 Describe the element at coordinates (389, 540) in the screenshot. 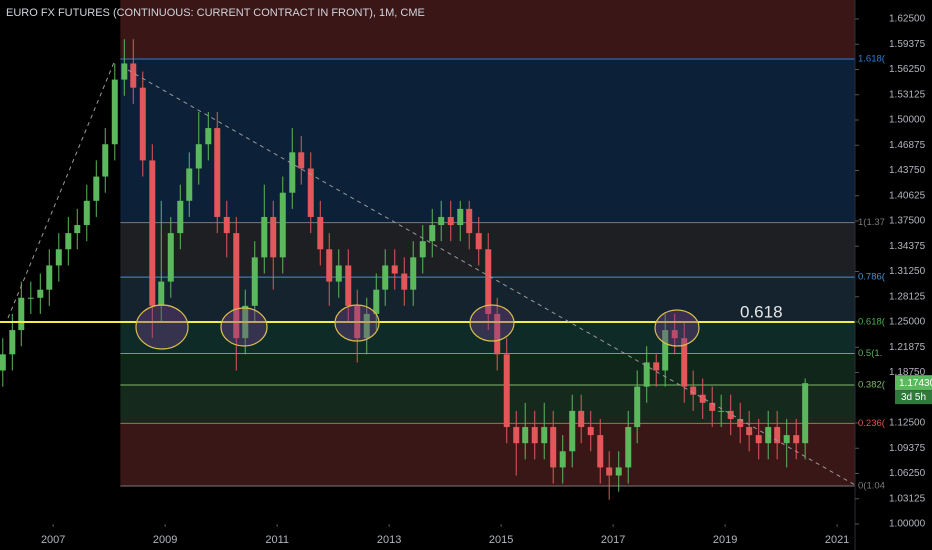

I see `x-tick-label: 2013` at that location.